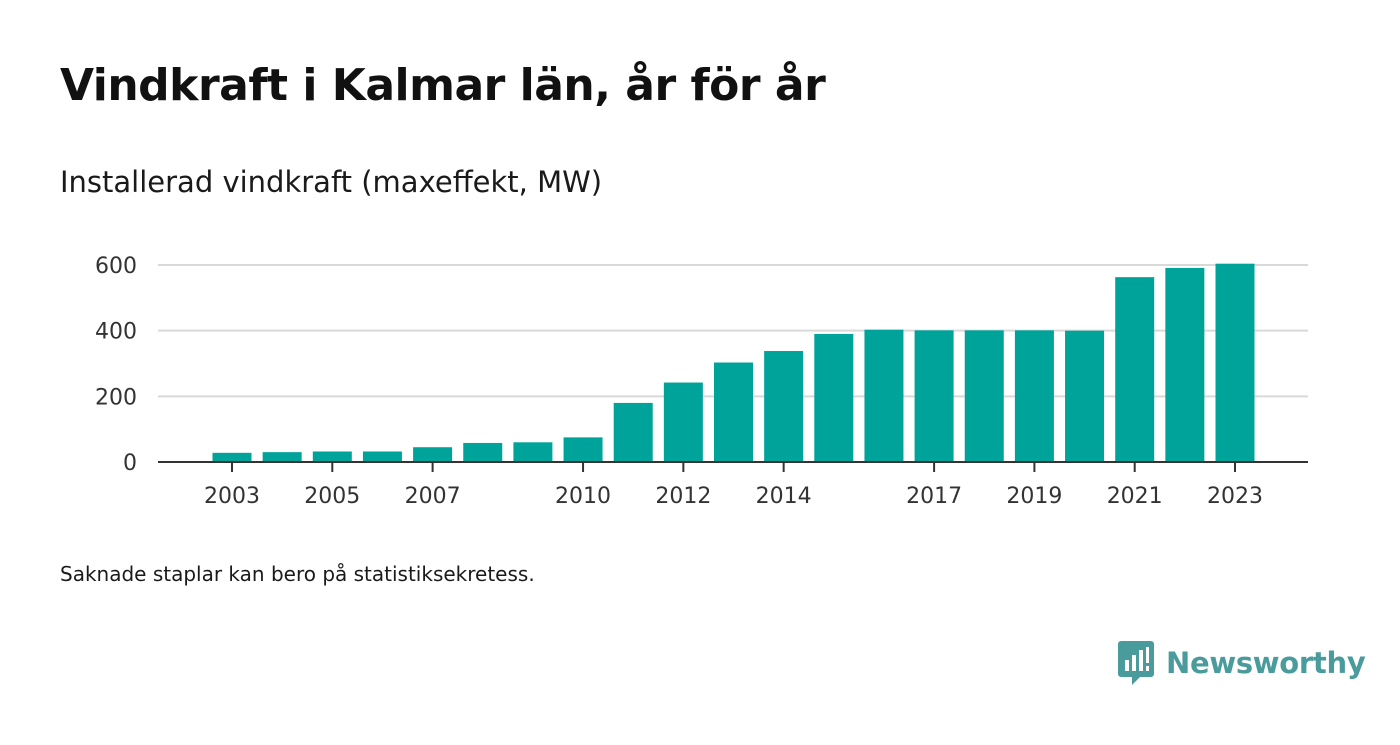 This screenshot has width=1400, height=745. I want to click on x-axis-ticks, so click(733, 467).